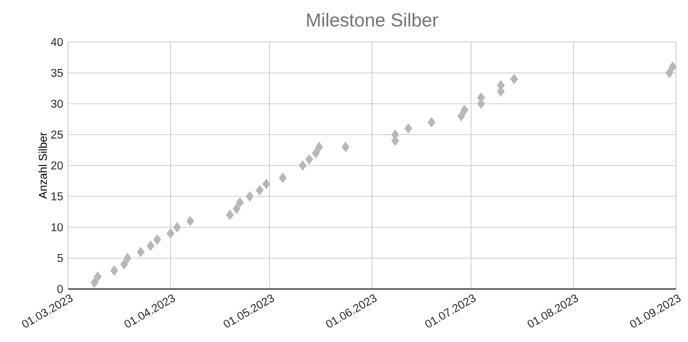  What do you see at coordinates (57, 134) in the screenshot?
I see `y-tick-label: 25` at bounding box center [57, 134].